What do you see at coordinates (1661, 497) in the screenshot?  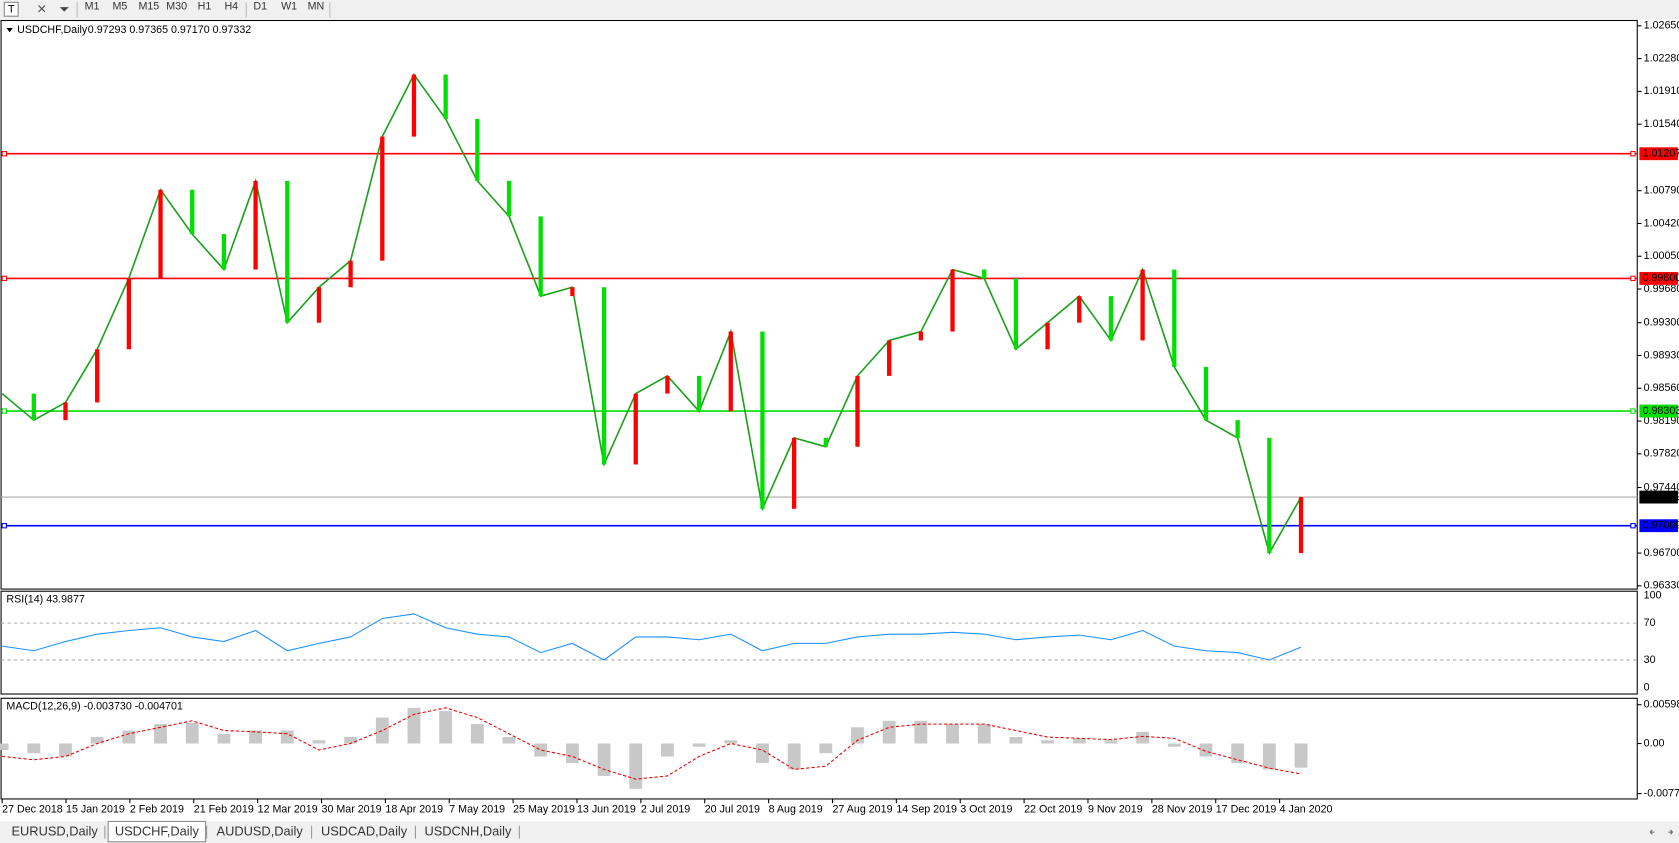 I see `current-price-label: 0.97332` at bounding box center [1661, 497].